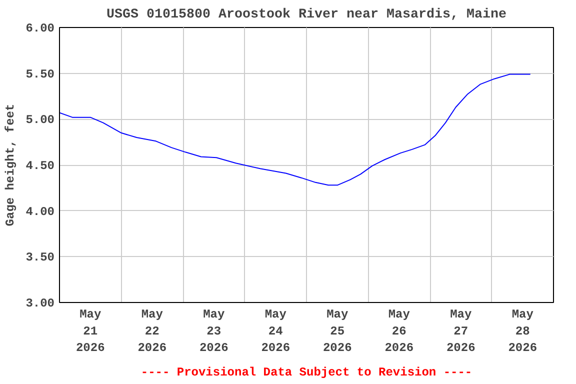 The height and width of the screenshot is (384, 576). What do you see at coordinates (275, 332) in the screenshot?
I see `x-tick-label: May 24 2026` at bounding box center [275, 332].